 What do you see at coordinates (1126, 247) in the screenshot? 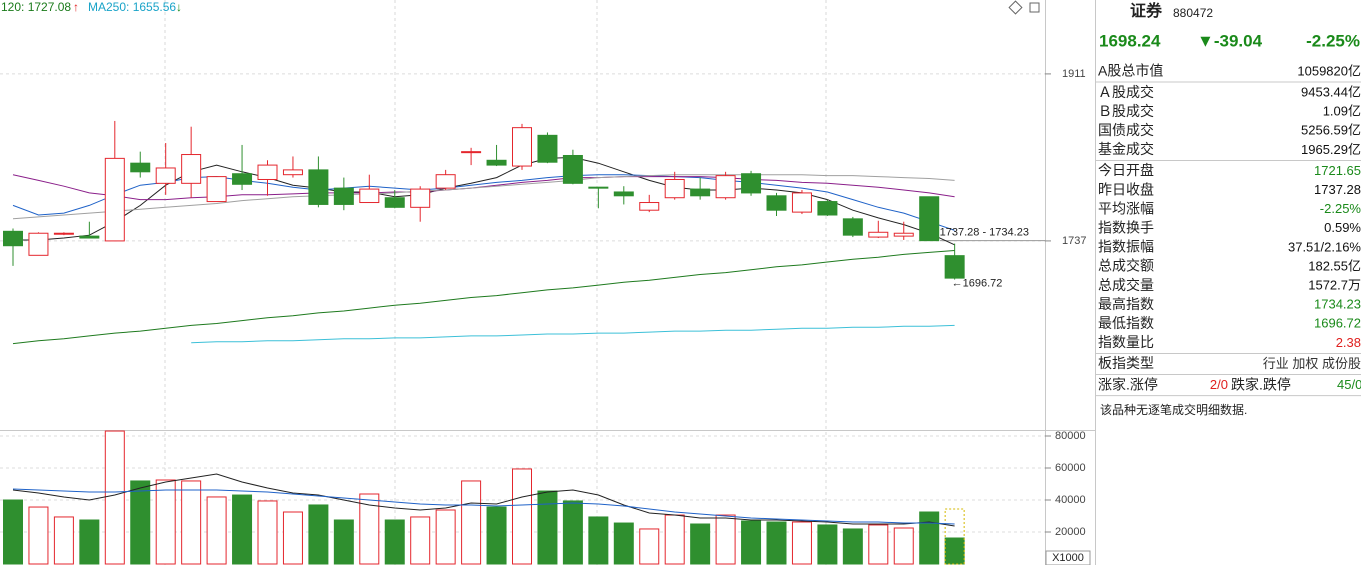
I see `row-label: 指数振幅` at bounding box center [1126, 247].